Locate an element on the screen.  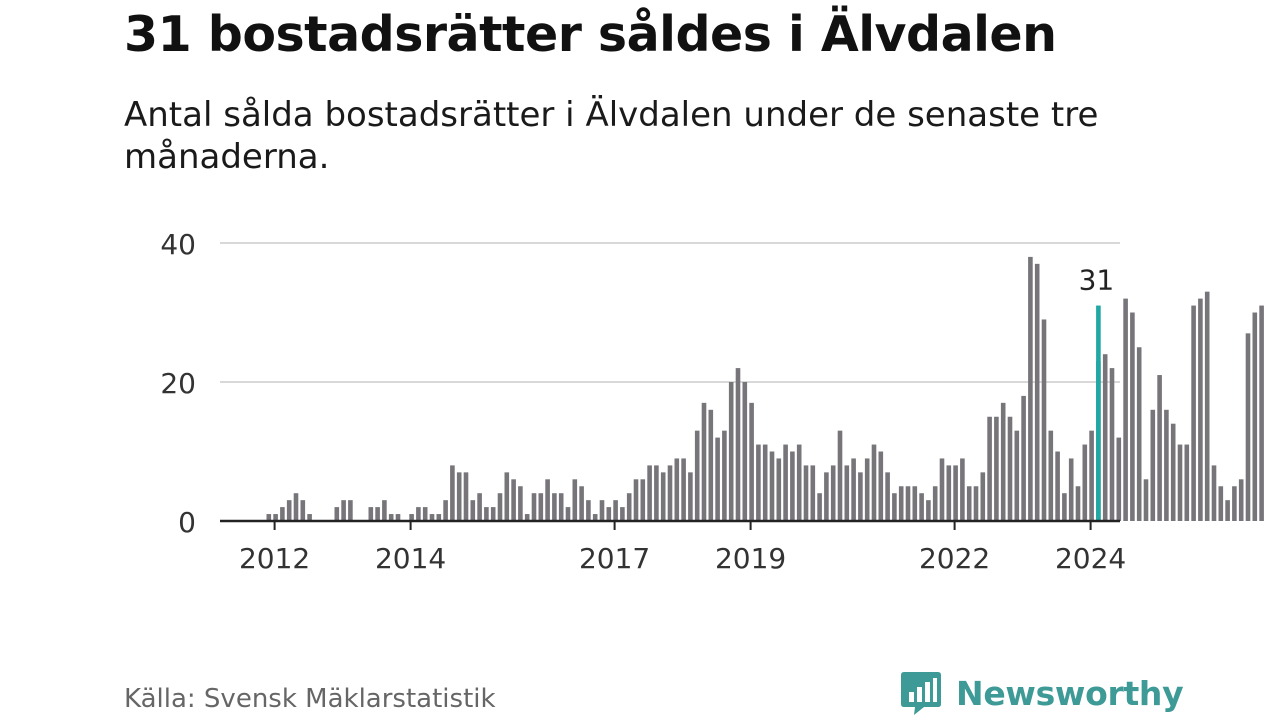
x-tick-label-2022: 2022 is located at coordinates (954, 558).